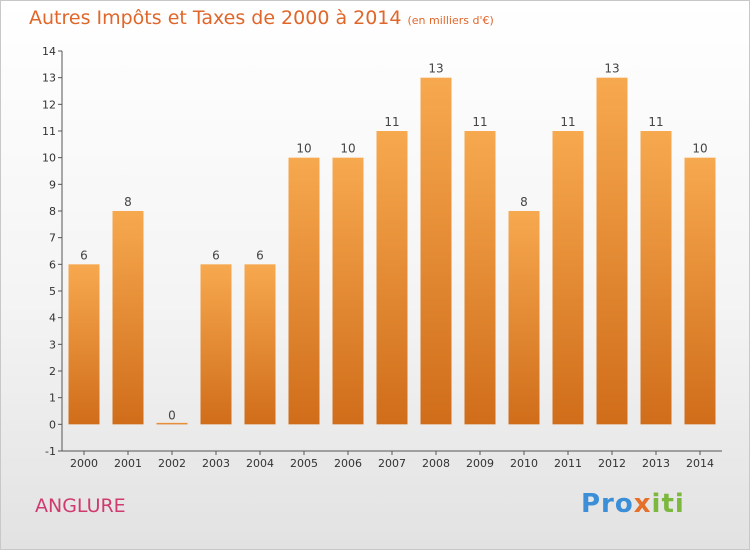  What do you see at coordinates (392, 463) in the screenshot?
I see `x-tick-label: 2007` at bounding box center [392, 463].